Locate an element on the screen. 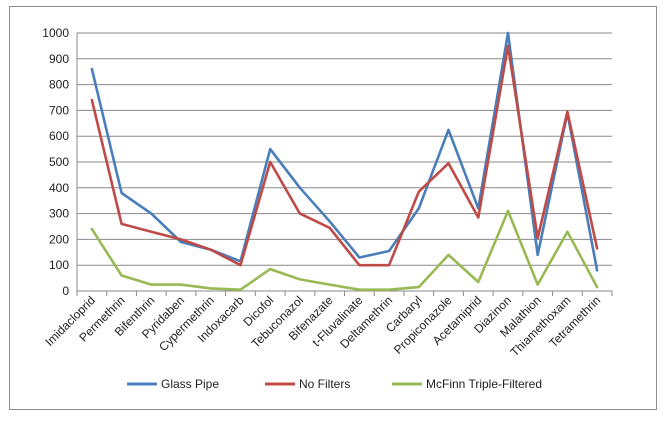 The image size is (664, 424). y-tick-labels: 0 100 200 300 400 500 600 700 800 900 1000 is located at coordinates (55, 162).